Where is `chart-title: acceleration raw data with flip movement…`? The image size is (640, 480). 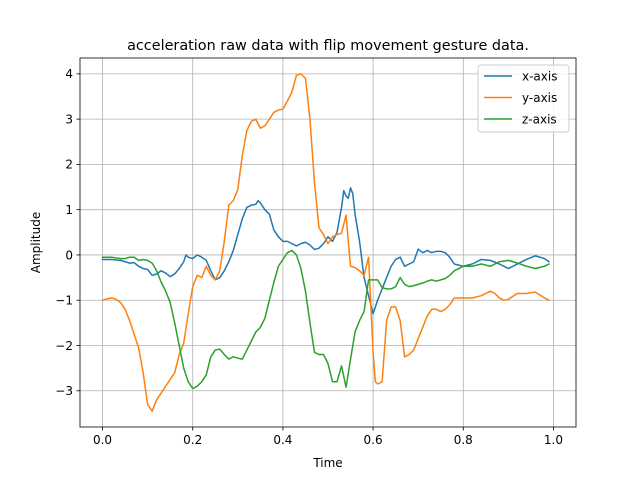
chart-title: acceleration raw data with flip movement… is located at coordinates (328, 46).